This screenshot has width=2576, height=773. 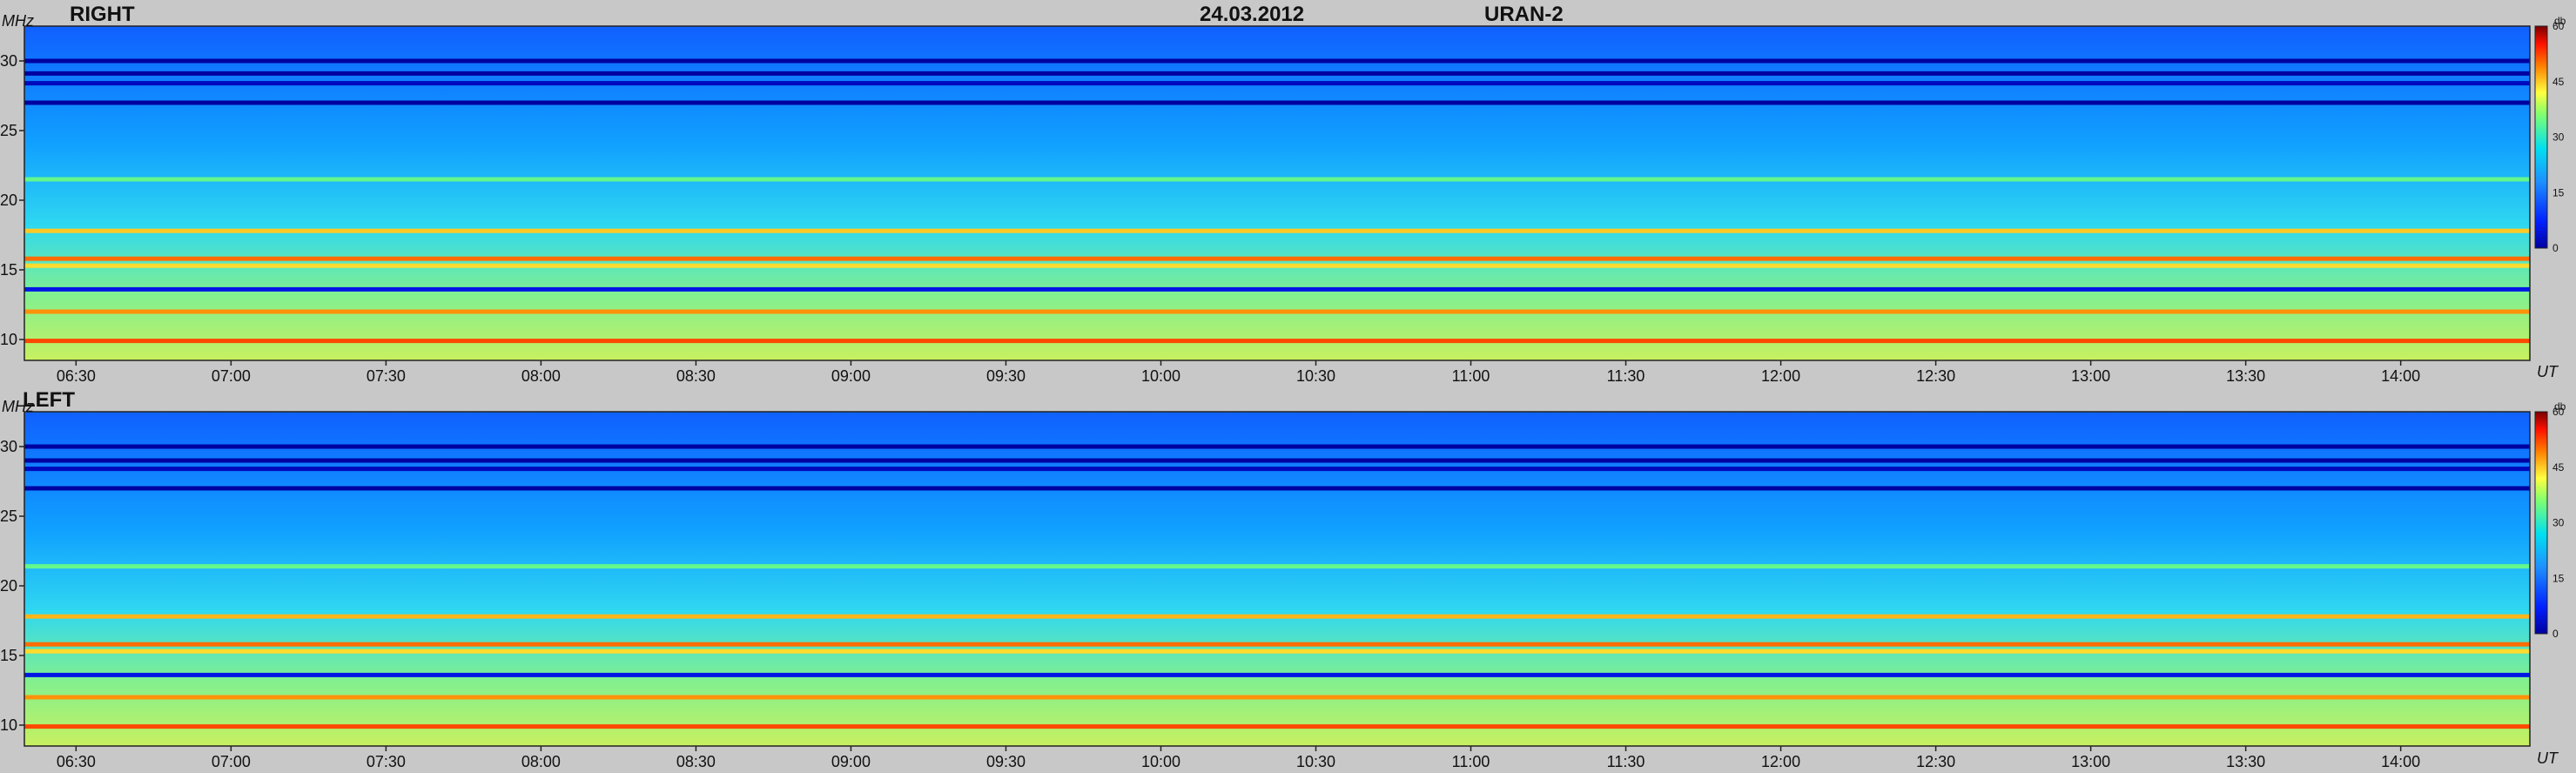 What do you see at coordinates (1524, 14) in the screenshot?
I see `instrument-name: URAN-2` at bounding box center [1524, 14].